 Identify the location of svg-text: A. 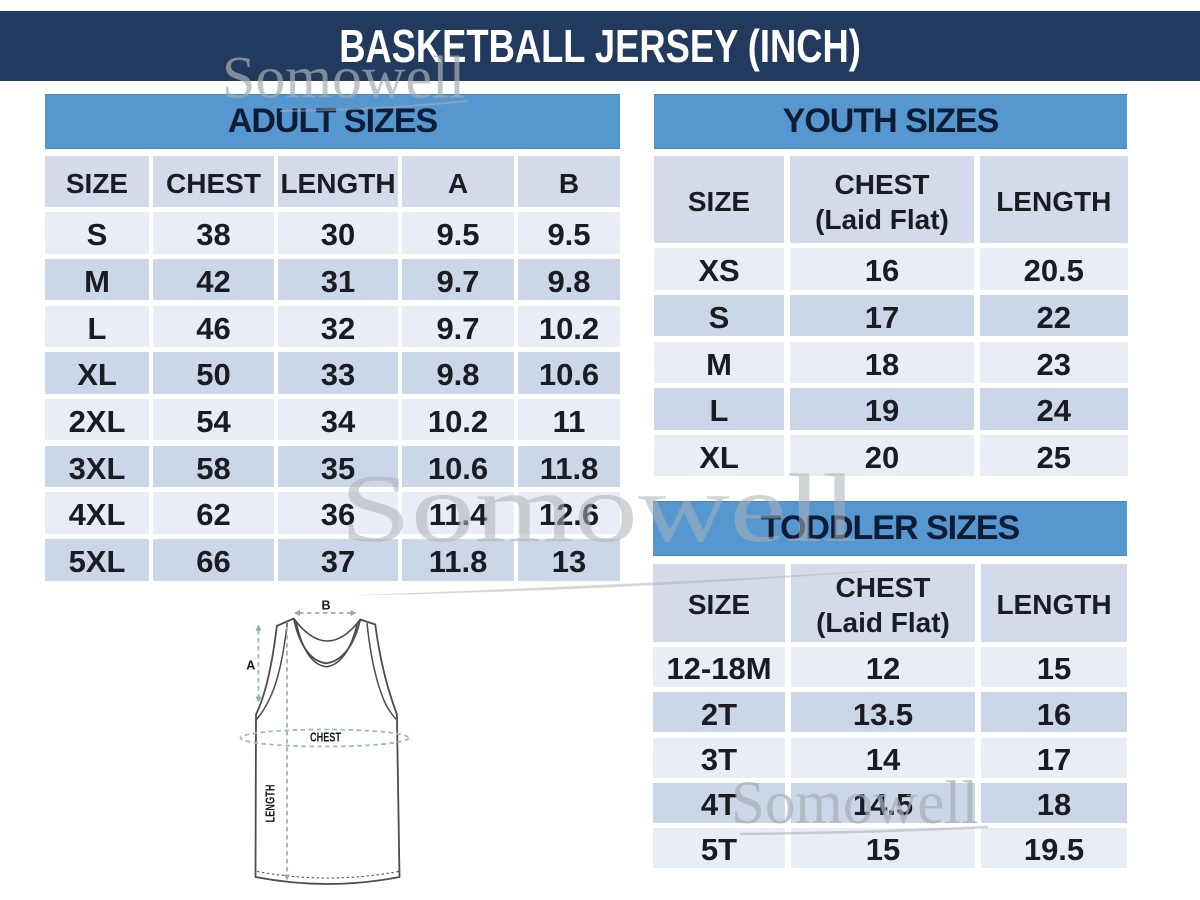
(250, 666).